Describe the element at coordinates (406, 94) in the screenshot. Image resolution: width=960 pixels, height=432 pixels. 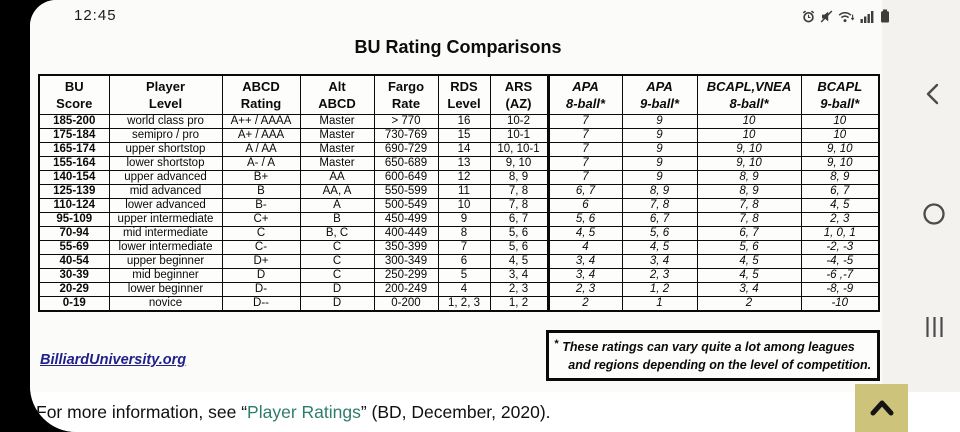
I see `column-header: Fargo Rate` at that location.